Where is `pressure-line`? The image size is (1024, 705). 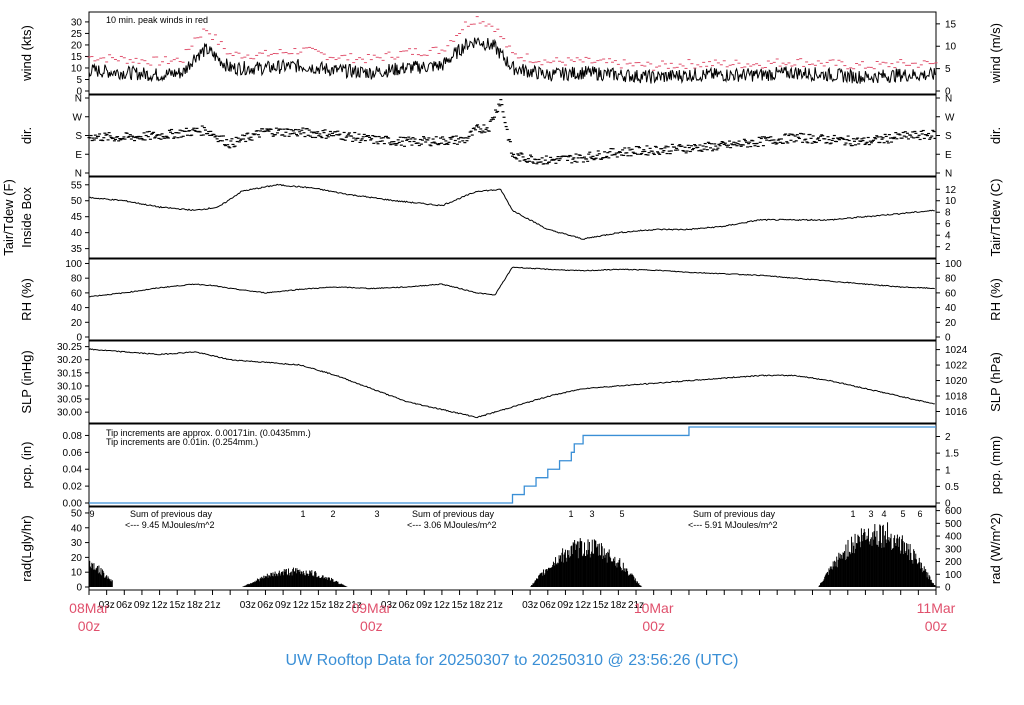 pressure-line is located at coordinates (511, 383).